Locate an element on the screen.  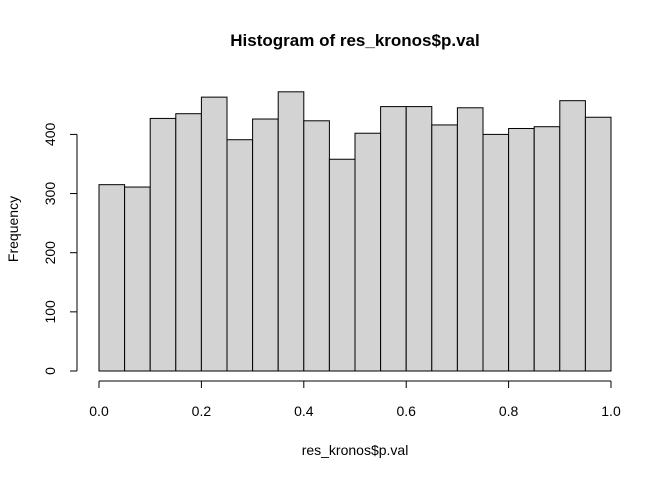
x-axis-label: res_kronos$p.val is located at coordinates (355, 450).